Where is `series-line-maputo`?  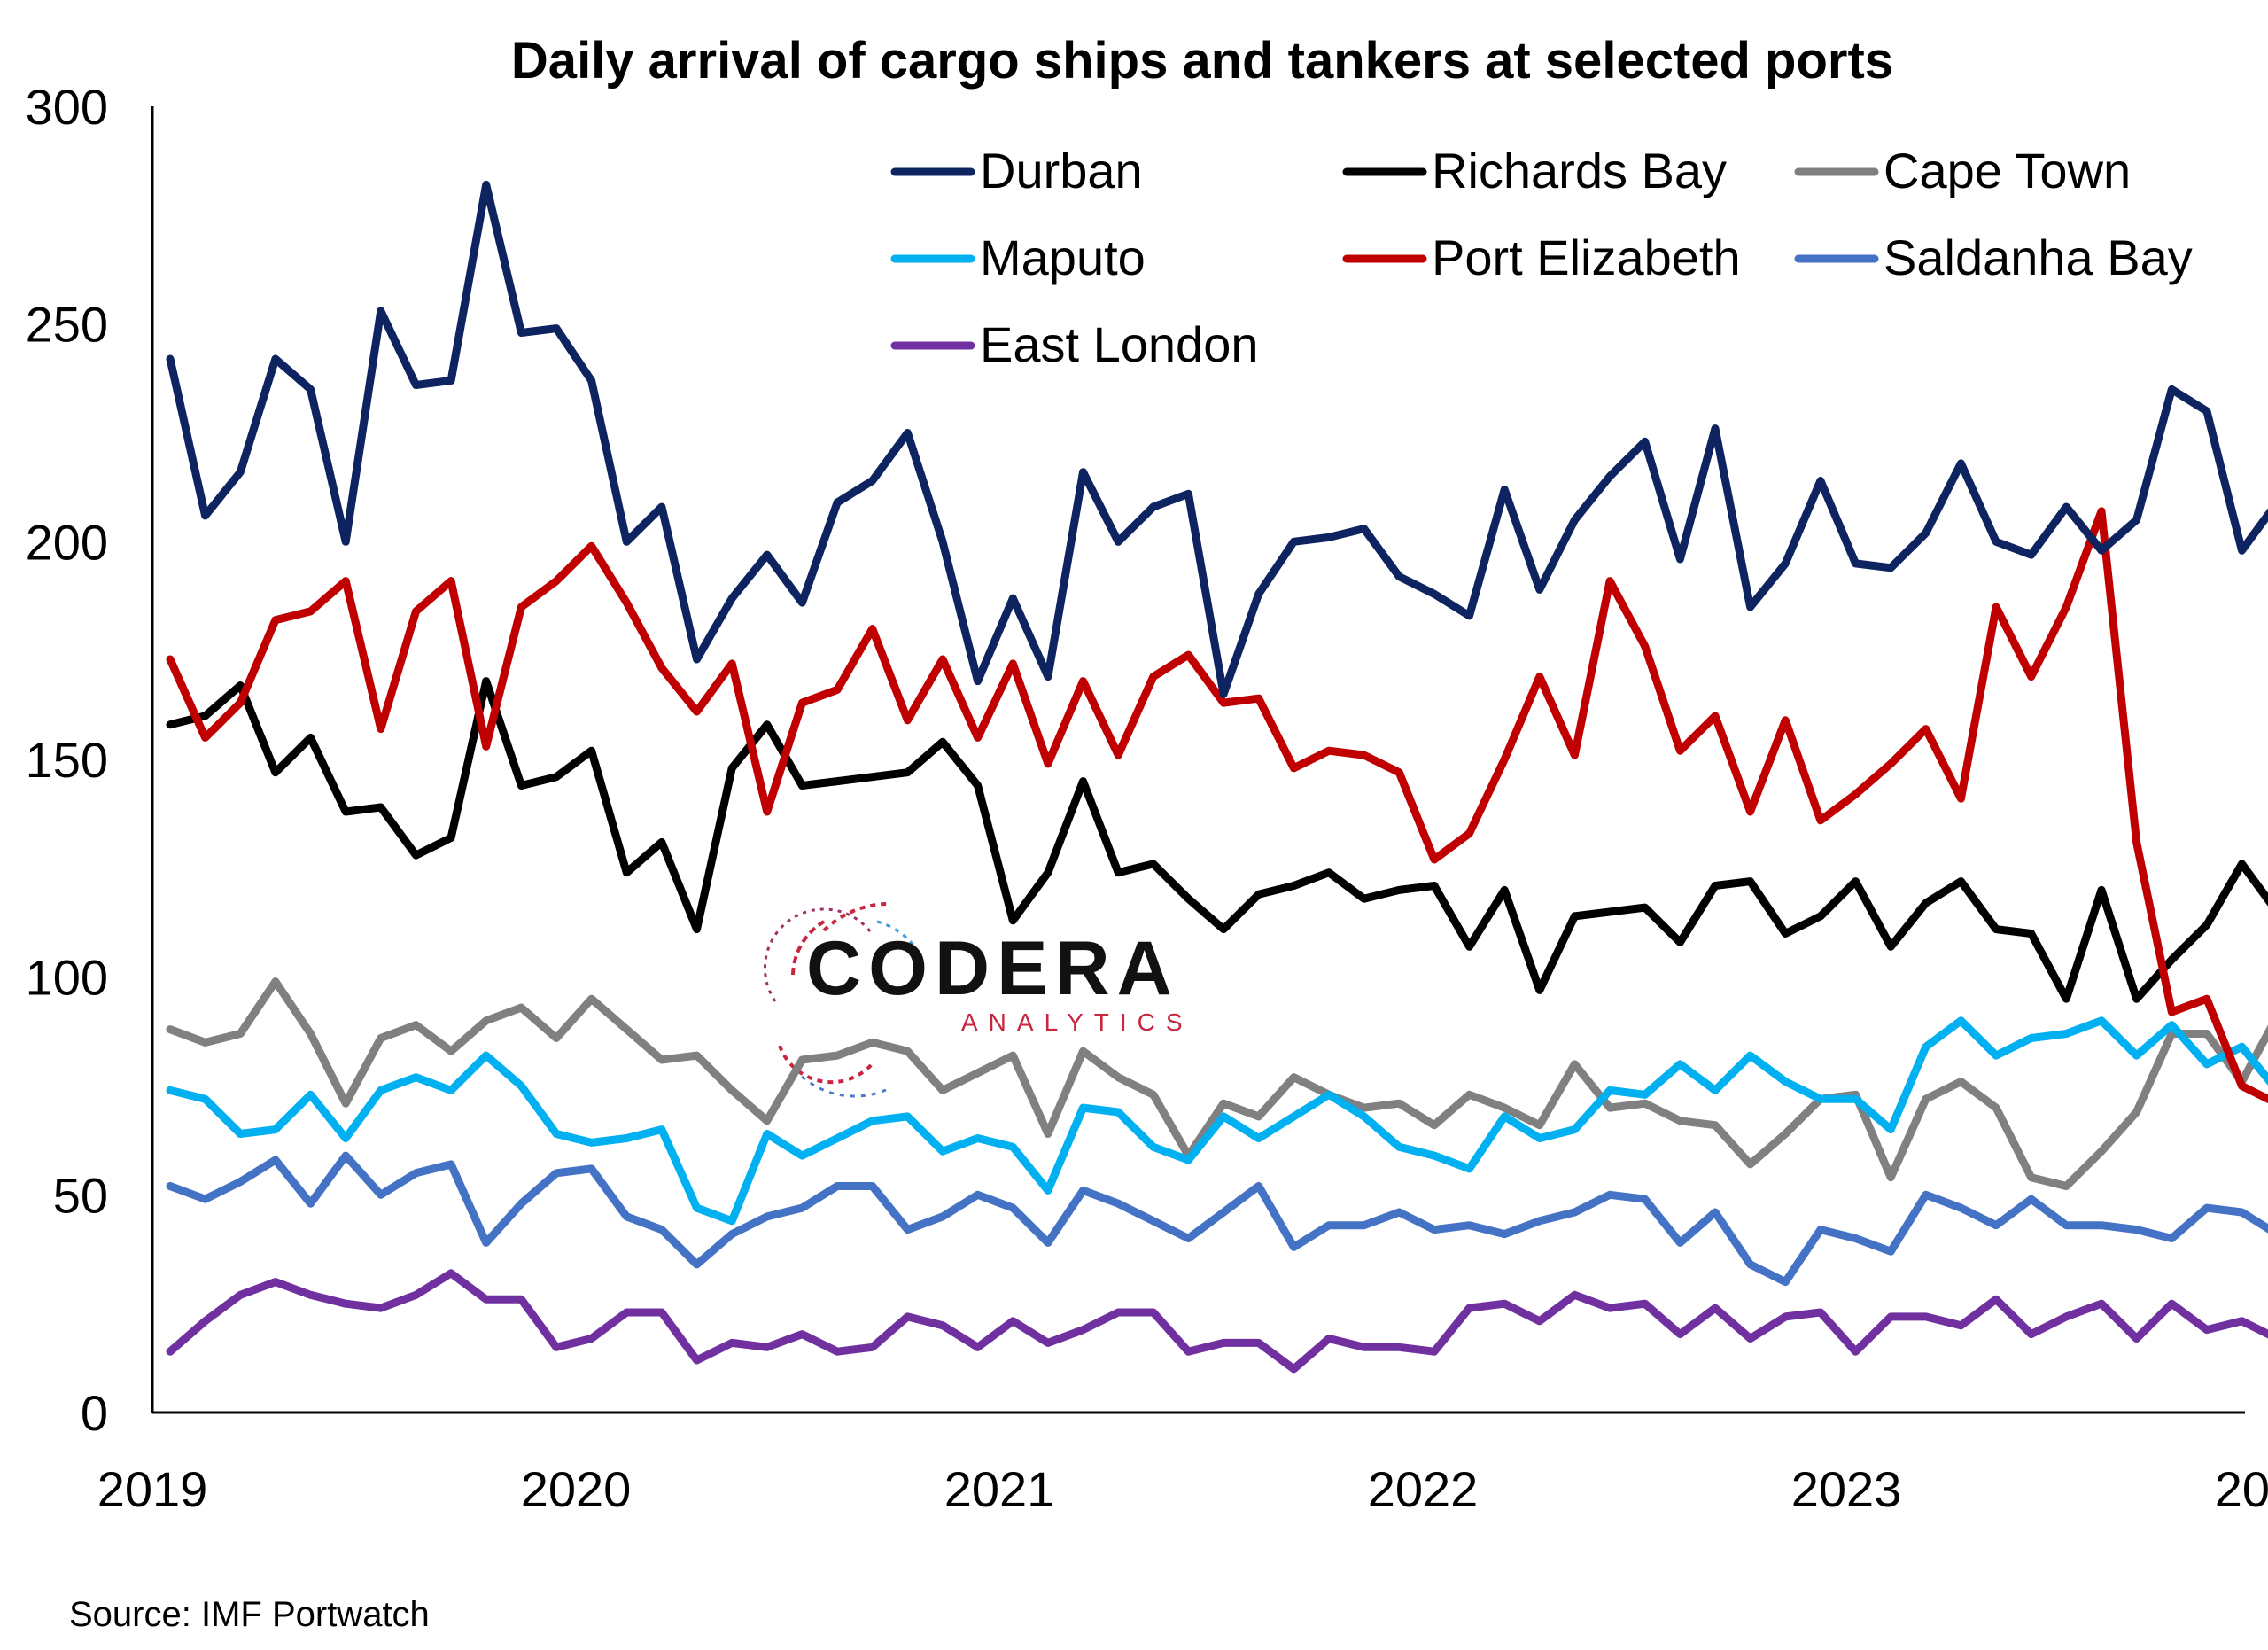
series-line-maputo is located at coordinates (1217, 1121).